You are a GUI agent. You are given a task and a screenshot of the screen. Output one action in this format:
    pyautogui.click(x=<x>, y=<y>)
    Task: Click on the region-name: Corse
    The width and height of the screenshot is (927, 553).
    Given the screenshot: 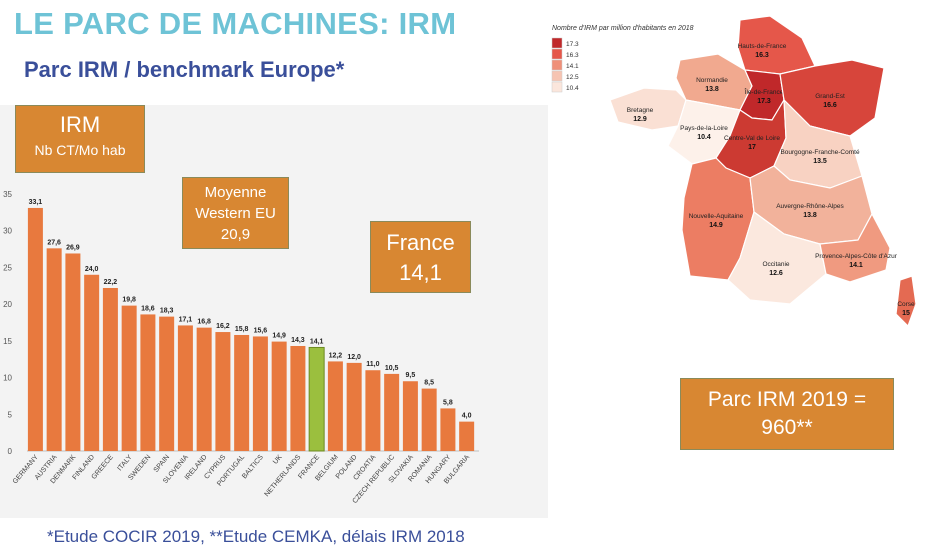 What is the action you would take?
    pyautogui.click(x=906, y=304)
    